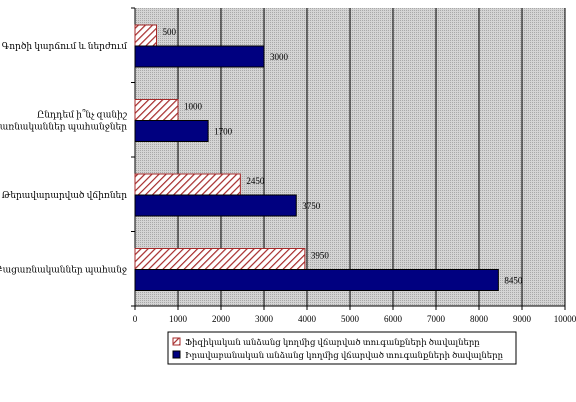 This screenshot has width=576, height=402. What do you see at coordinates (178, 319) in the screenshot?
I see `x-tick-label: 1000` at bounding box center [178, 319].